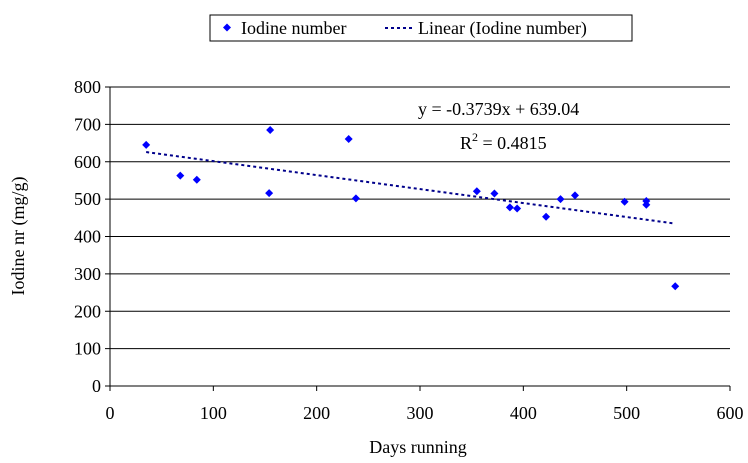 Image resolution: width=748 pixels, height=463 pixels. What do you see at coordinates (316, 413) in the screenshot?
I see `x-tick-label: 200` at bounding box center [316, 413].